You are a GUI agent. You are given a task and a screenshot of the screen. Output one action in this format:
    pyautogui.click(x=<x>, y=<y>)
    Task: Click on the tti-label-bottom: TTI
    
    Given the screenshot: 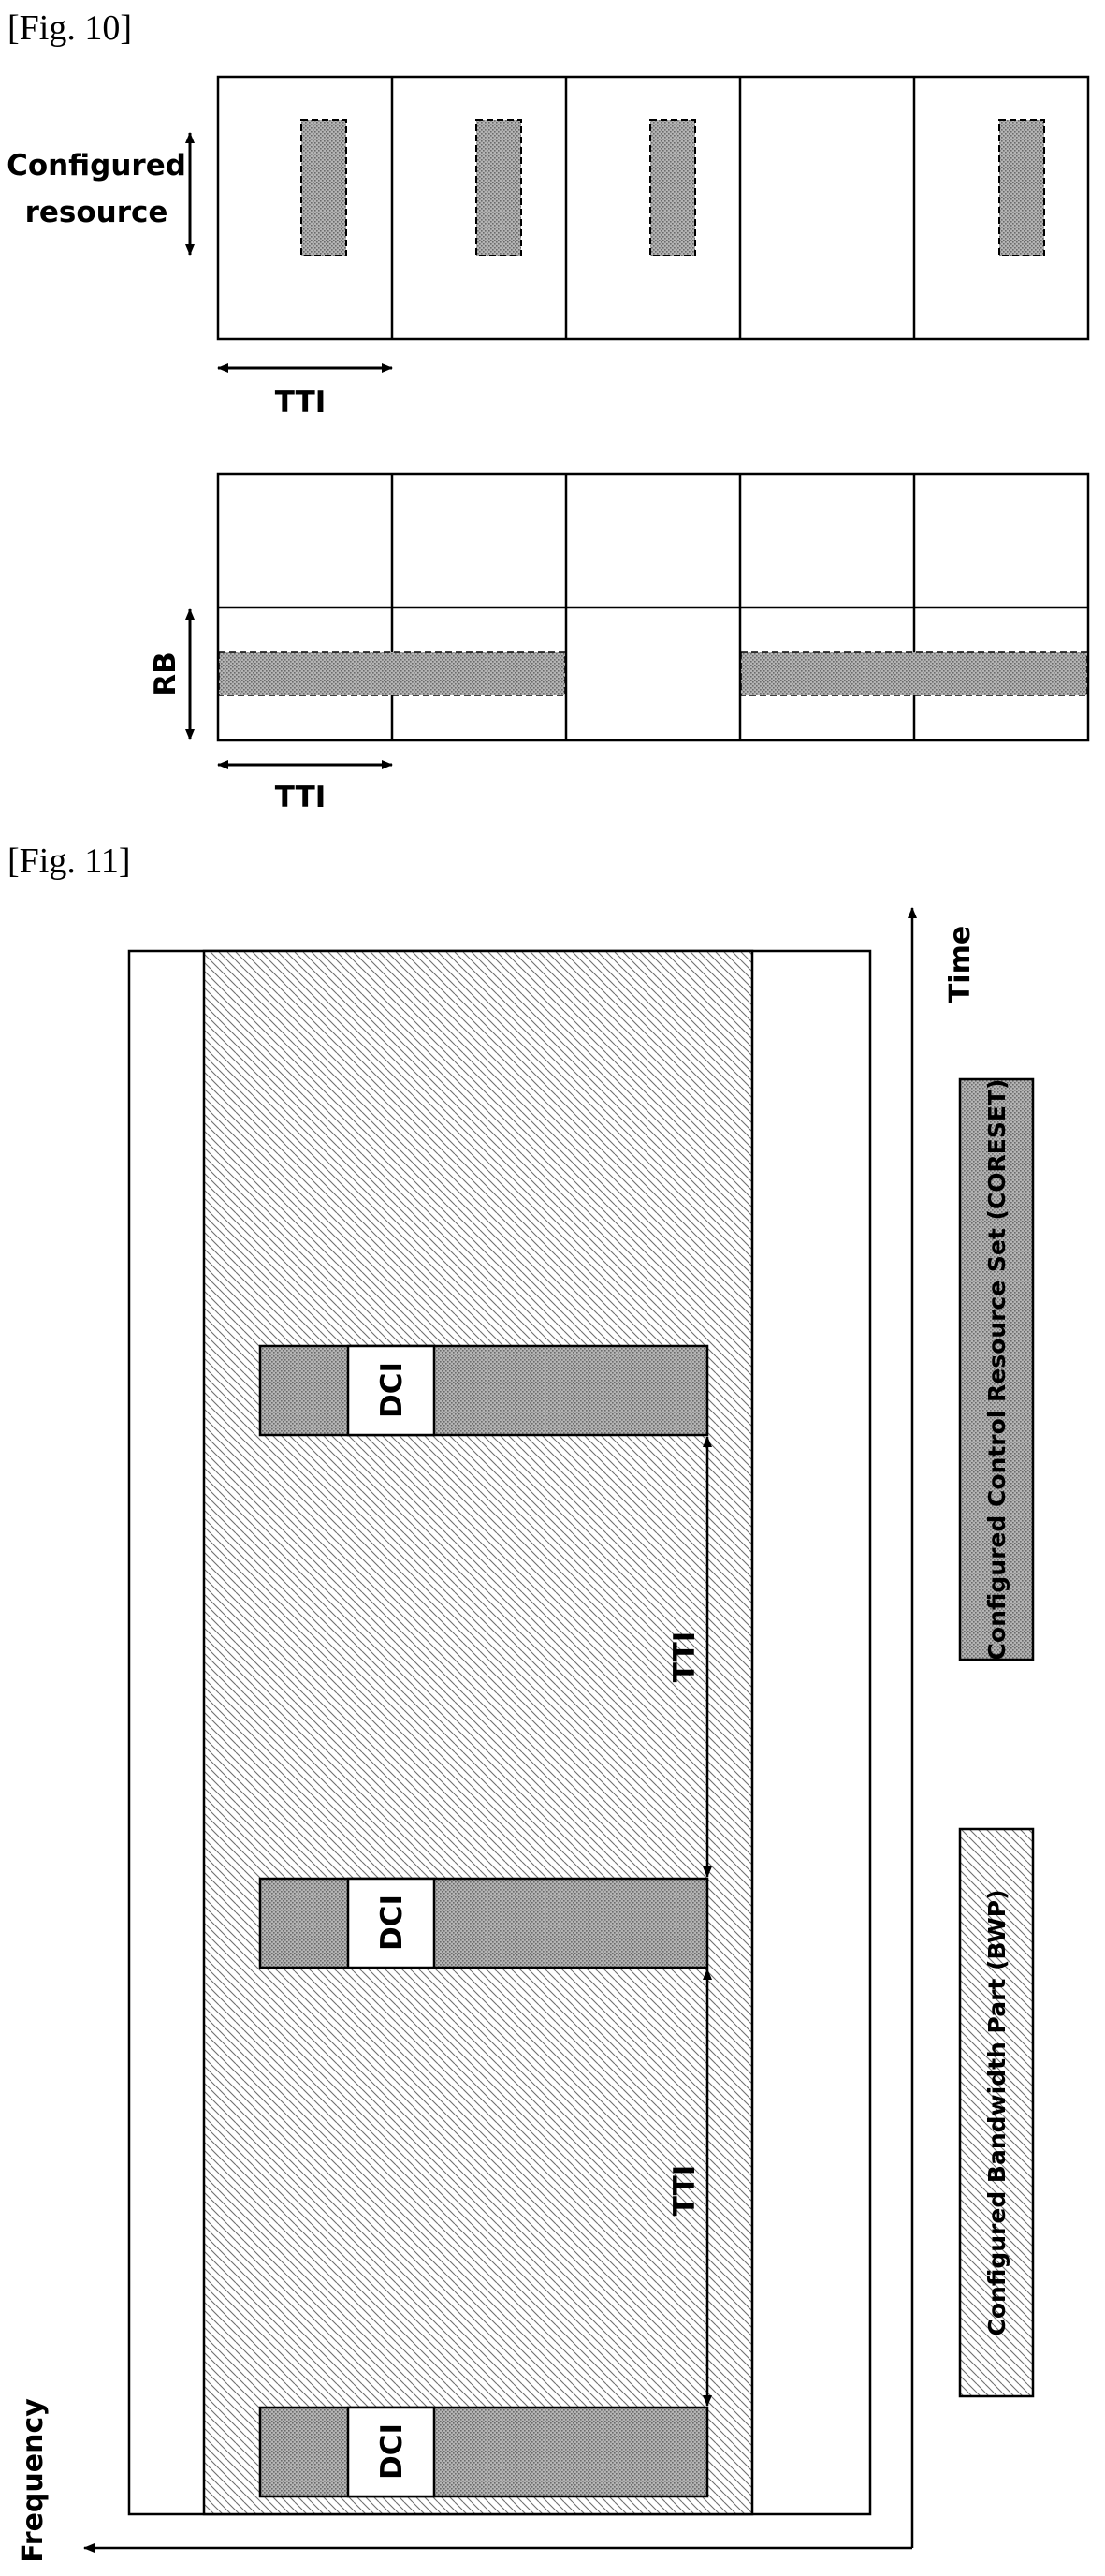 What is the action you would take?
    pyautogui.click(x=301, y=797)
    